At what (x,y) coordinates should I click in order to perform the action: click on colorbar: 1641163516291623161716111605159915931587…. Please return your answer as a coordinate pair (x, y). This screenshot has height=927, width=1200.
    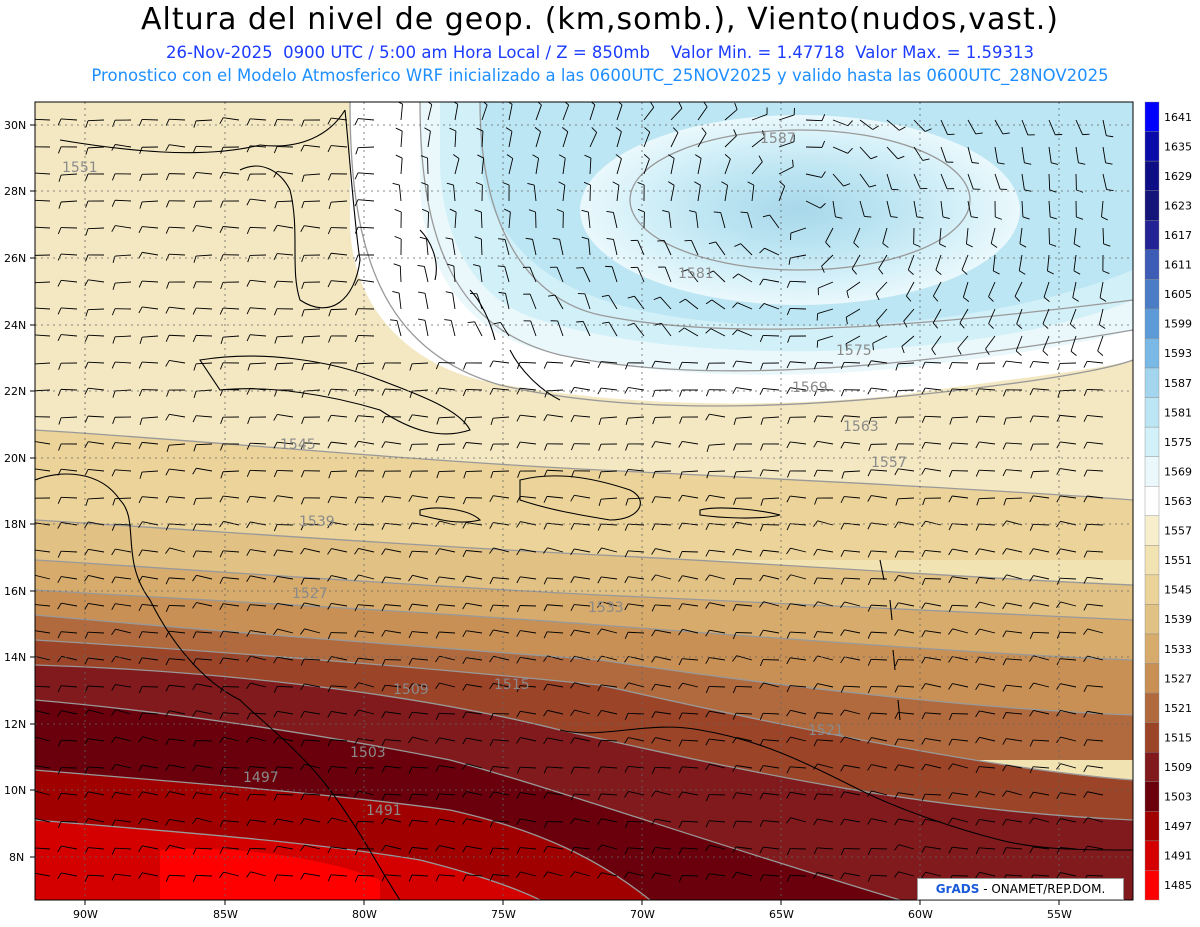
    Looking at the image, I should click on (1168, 501).